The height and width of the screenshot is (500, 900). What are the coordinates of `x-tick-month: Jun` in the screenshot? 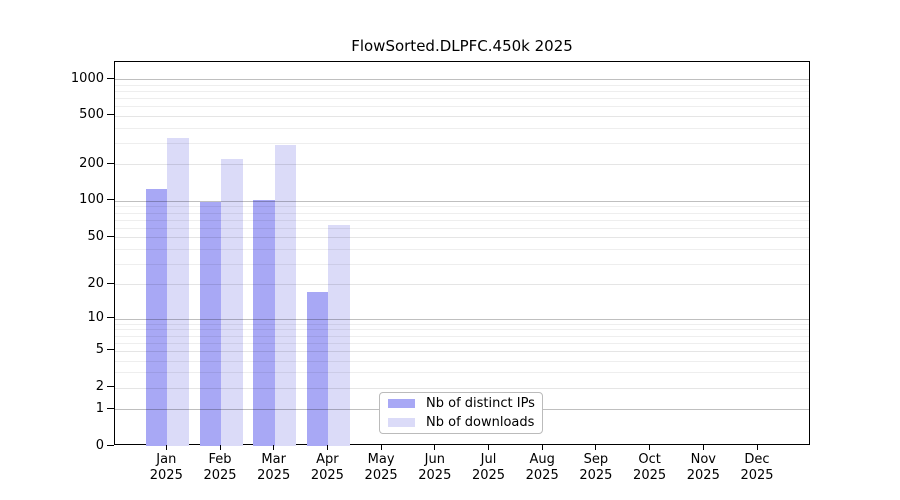 It's located at (434, 459).